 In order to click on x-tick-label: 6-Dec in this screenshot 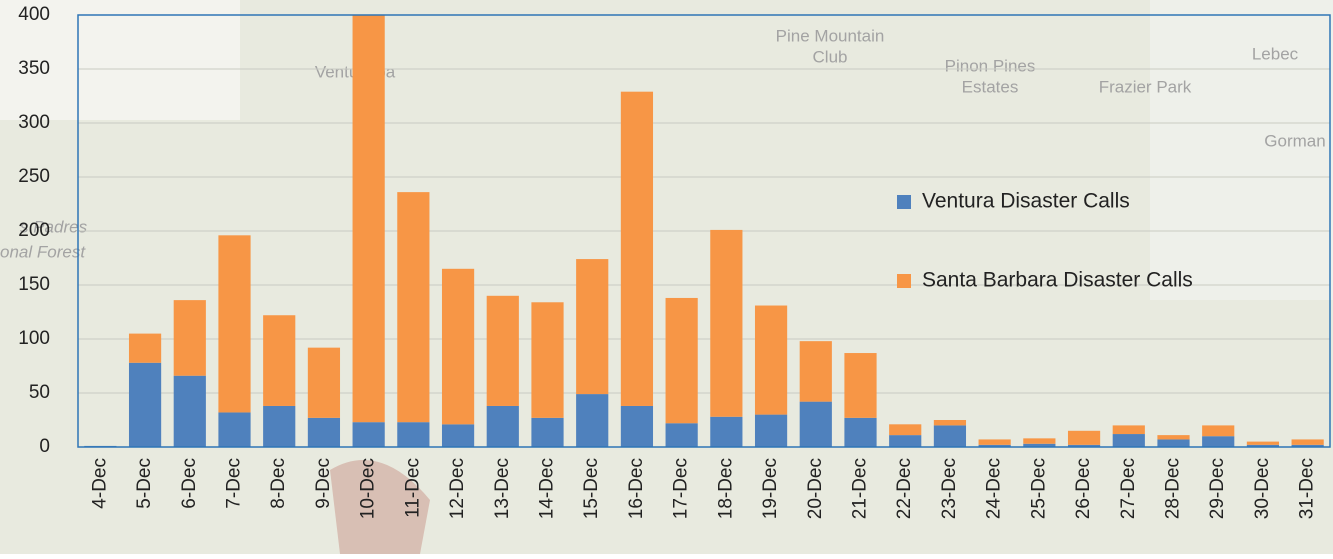, I will do `click(189, 483)`.